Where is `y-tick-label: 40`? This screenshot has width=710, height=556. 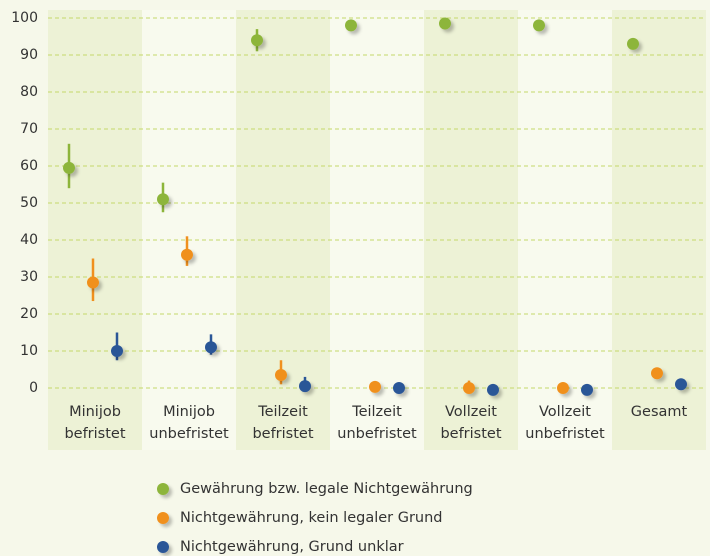
y-tick-label: 40 is located at coordinates (29, 240).